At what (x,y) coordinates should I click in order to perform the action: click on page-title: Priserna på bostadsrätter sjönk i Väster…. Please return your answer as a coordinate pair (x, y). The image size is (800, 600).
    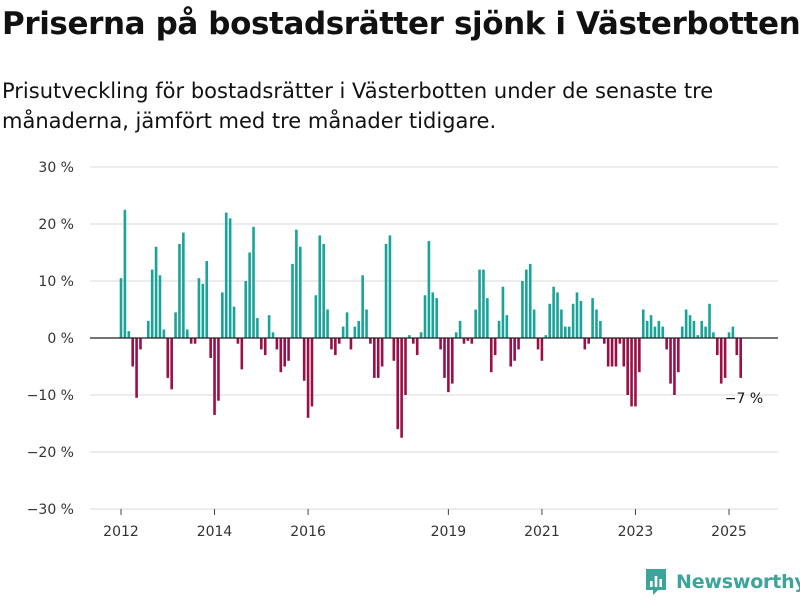
    Looking at the image, I should click on (401, 24).